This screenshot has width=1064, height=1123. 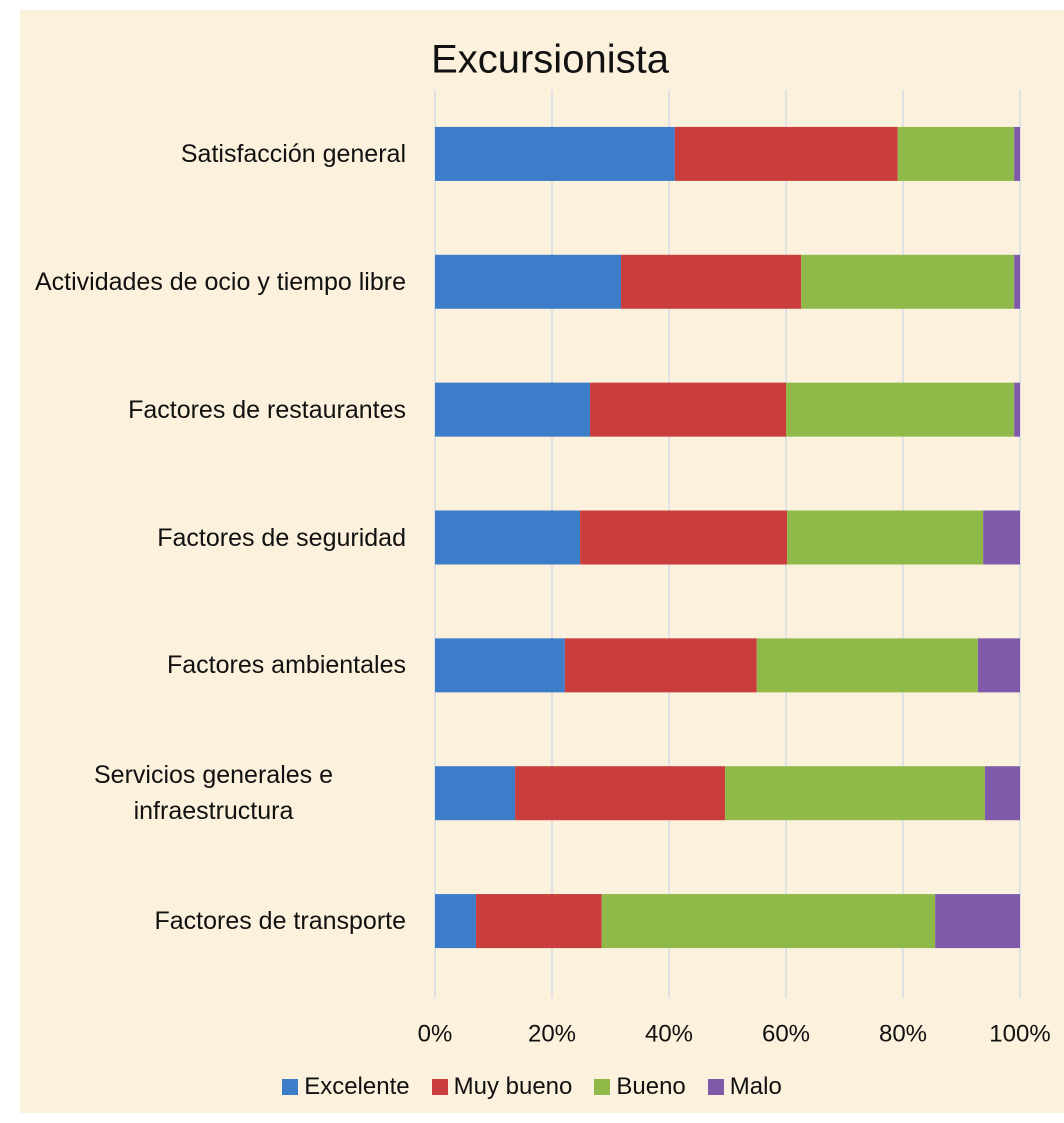 I want to click on category-label-box: Factores de transporte, so click(x=280, y=921).